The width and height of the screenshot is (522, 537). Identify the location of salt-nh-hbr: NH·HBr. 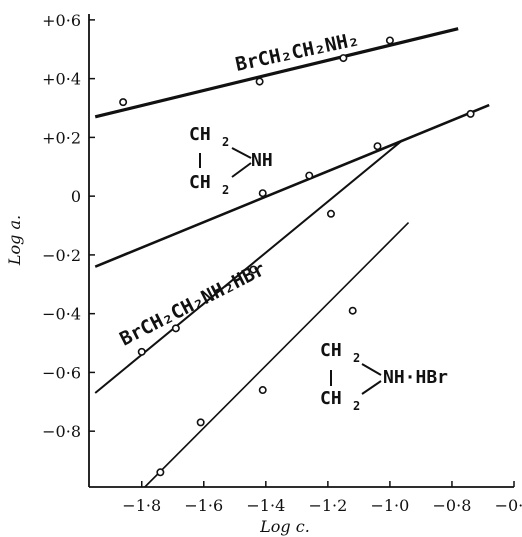
(415, 377).